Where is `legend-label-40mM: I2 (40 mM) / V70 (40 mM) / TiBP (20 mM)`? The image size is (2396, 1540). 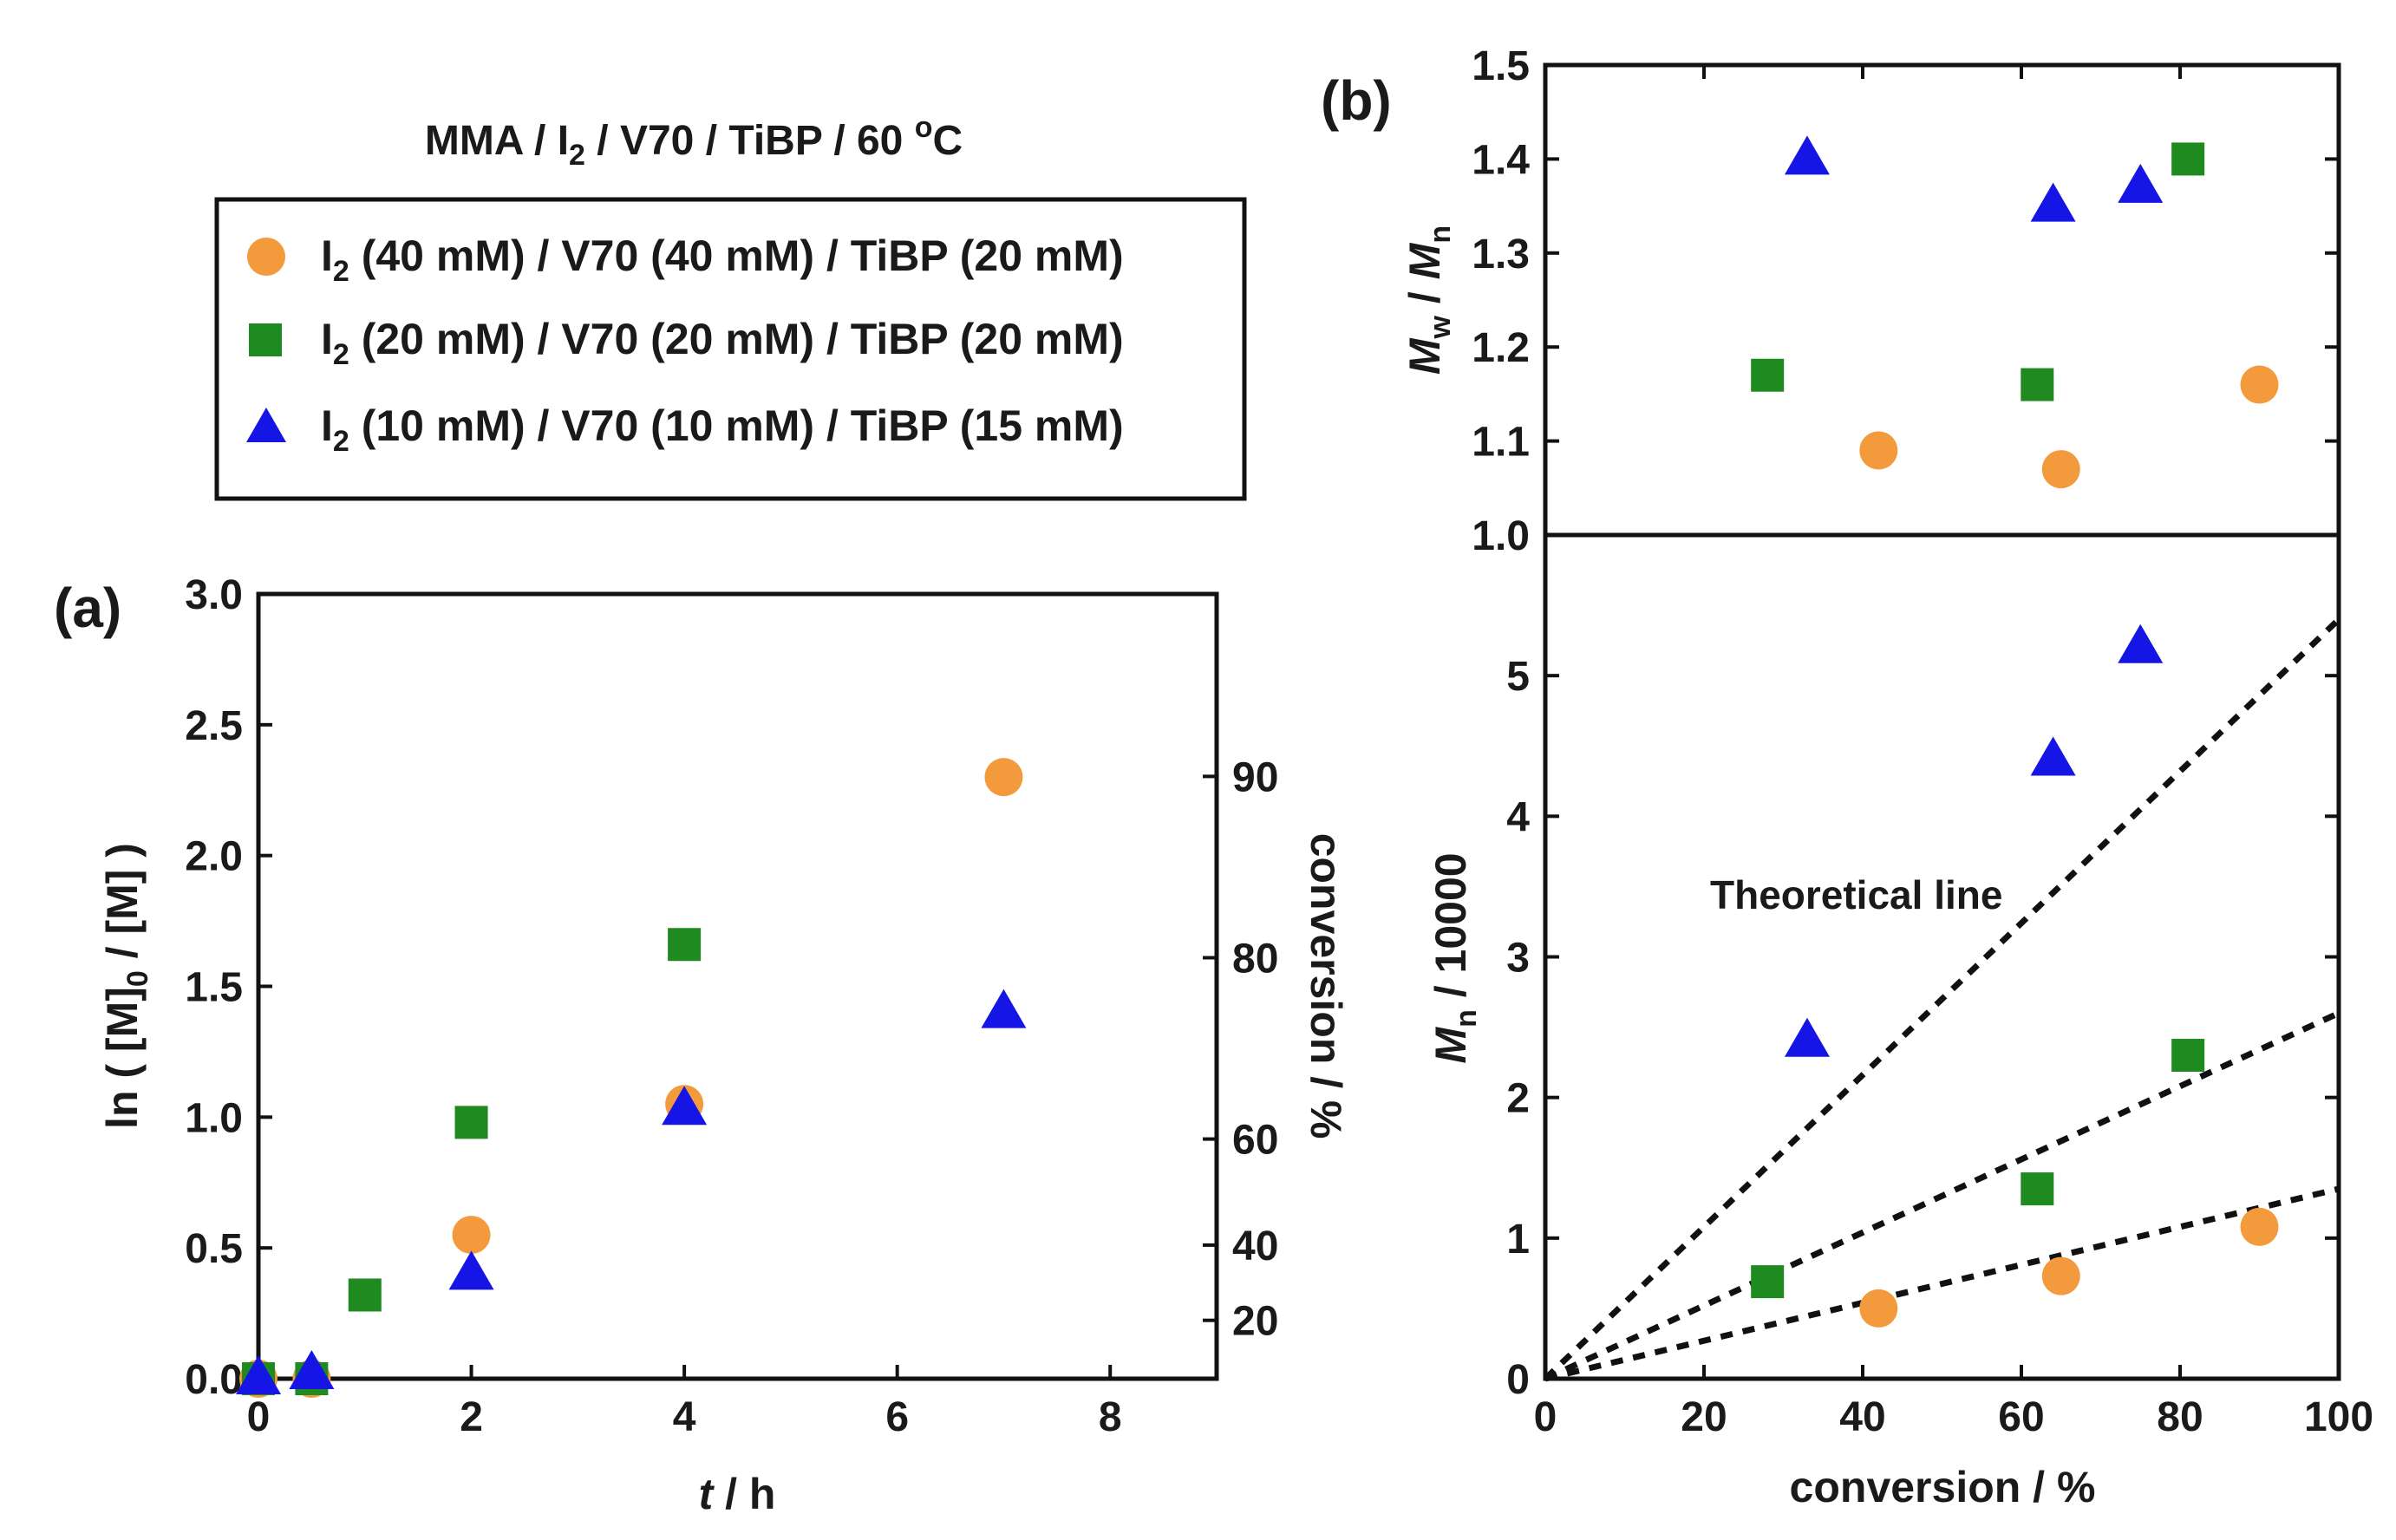 legend-label-40mM: I2 (40 mM) / V70 (40 mM) / TiBP (20 mM) is located at coordinates (722, 260).